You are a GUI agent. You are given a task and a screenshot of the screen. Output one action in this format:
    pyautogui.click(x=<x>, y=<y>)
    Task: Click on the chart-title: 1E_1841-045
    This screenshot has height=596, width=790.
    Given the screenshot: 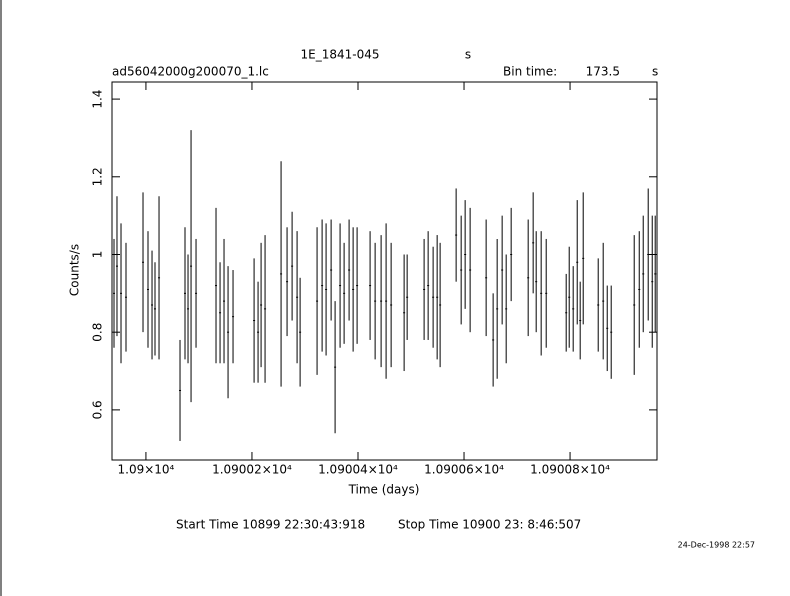 What is the action you would take?
    pyautogui.click(x=340, y=55)
    